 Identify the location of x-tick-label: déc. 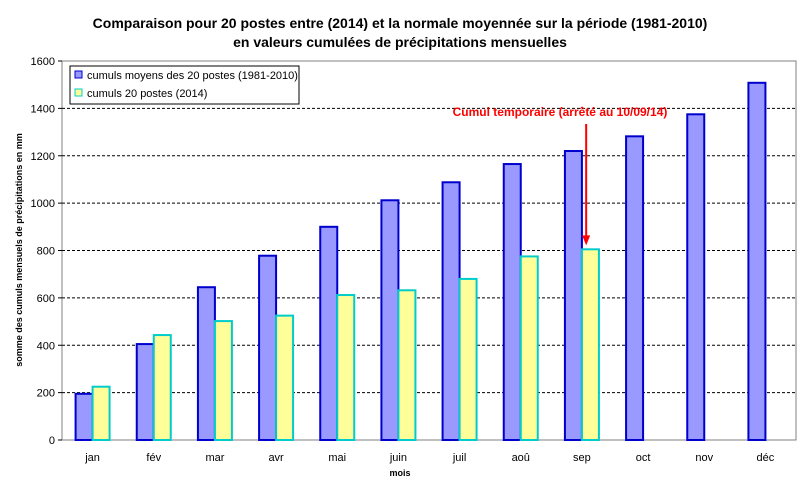
(766, 458).